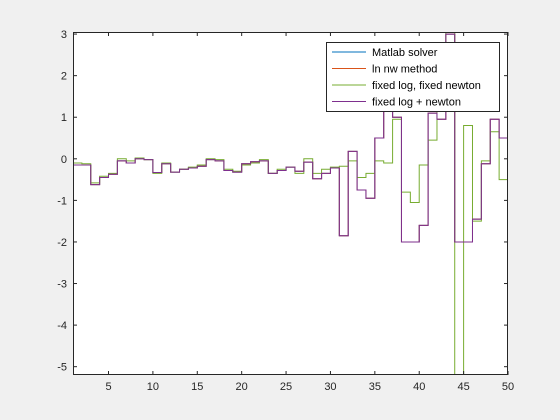 The width and height of the screenshot is (560, 420). Describe the element at coordinates (463, 387) in the screenshot. I see `x-tick-label: 45` at that location.